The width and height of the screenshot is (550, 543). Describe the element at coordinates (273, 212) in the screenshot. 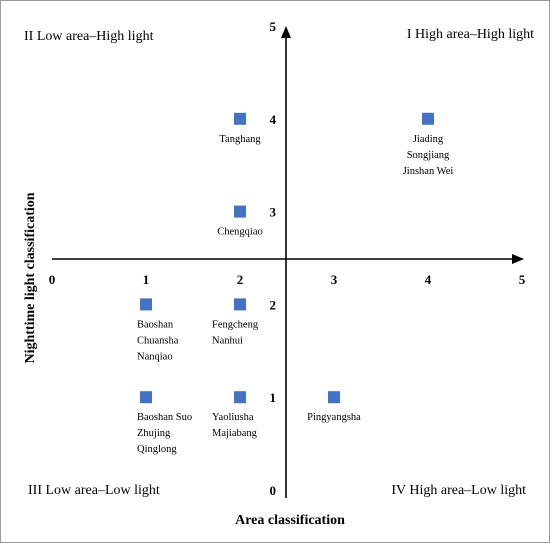

I see `y-tick-label-3: 3` at that location.